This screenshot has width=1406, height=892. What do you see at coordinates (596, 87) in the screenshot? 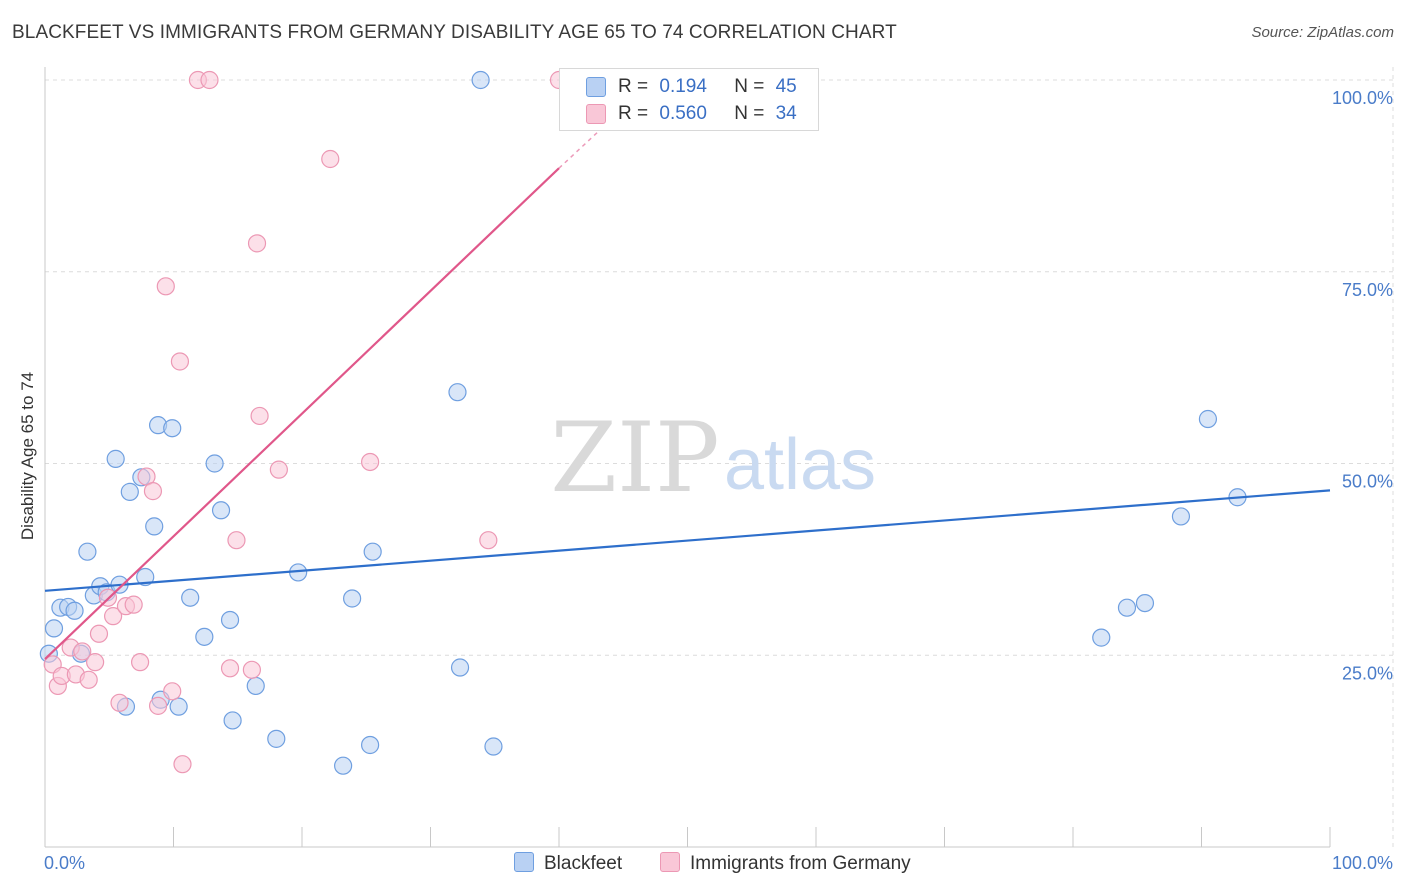
I see `legend-swatch-blackfeet` at bounding box center [596, 87].